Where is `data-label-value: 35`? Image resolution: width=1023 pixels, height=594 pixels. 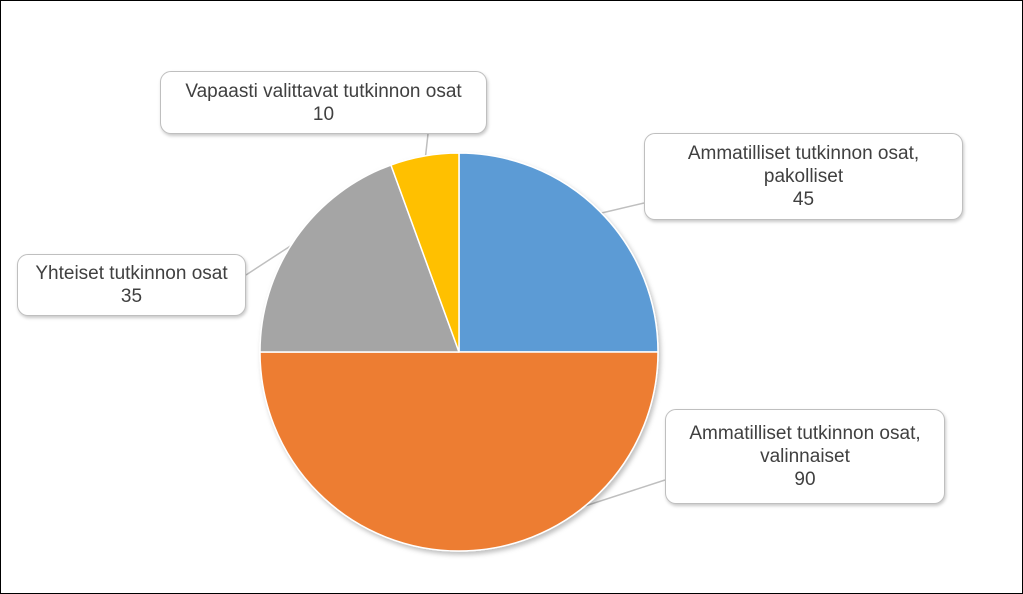 data-label-value: 35 is located at coordinates (131, 296).